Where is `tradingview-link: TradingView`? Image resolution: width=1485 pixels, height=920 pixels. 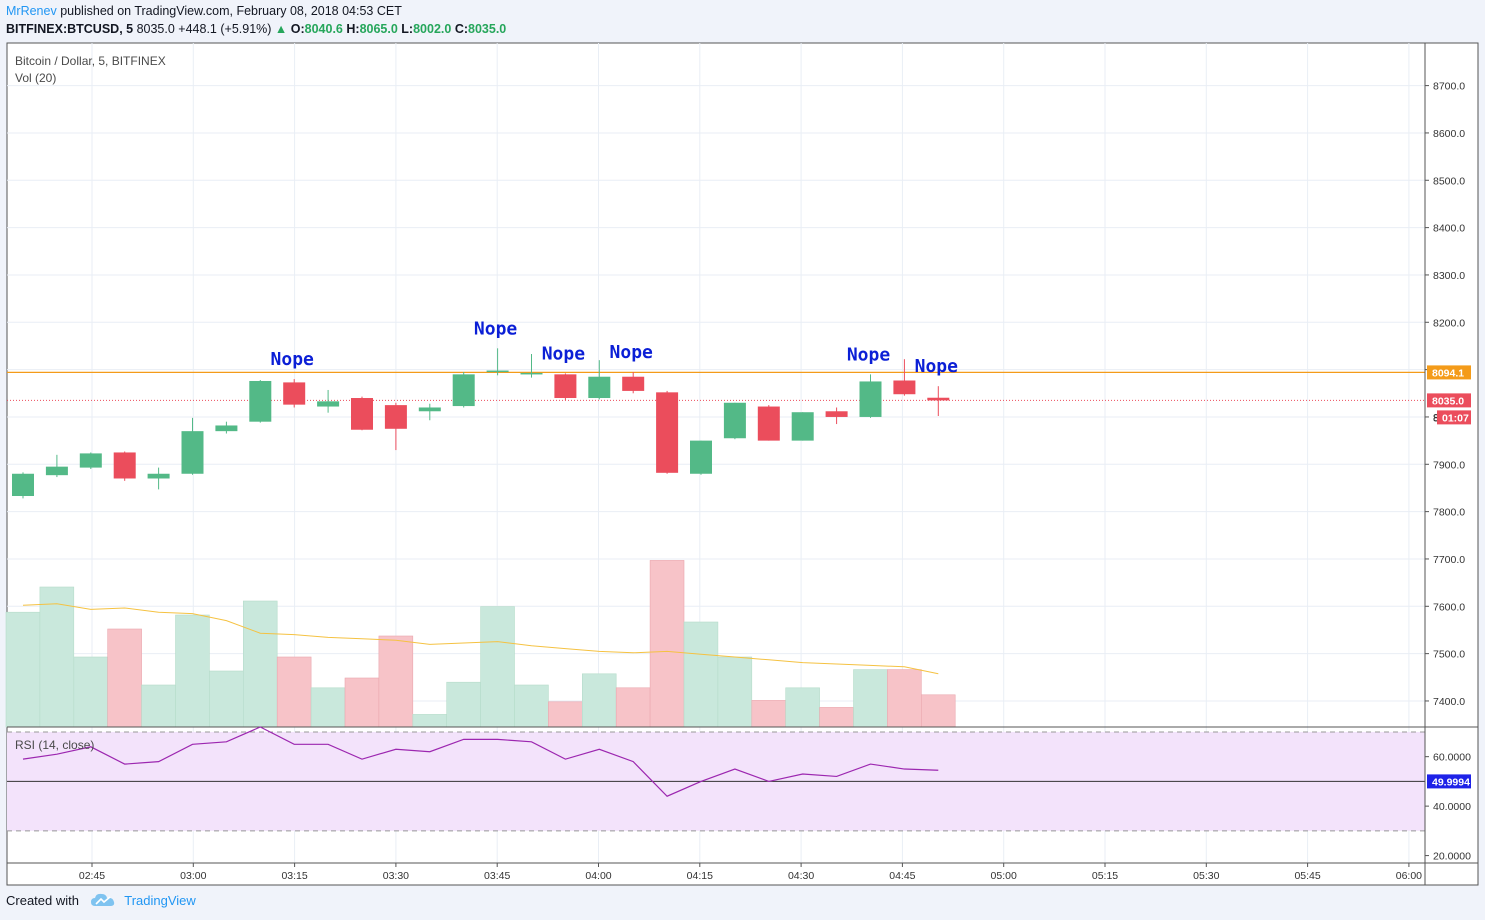
tradingview-link: TradingView is located at coordinates (160, 900).